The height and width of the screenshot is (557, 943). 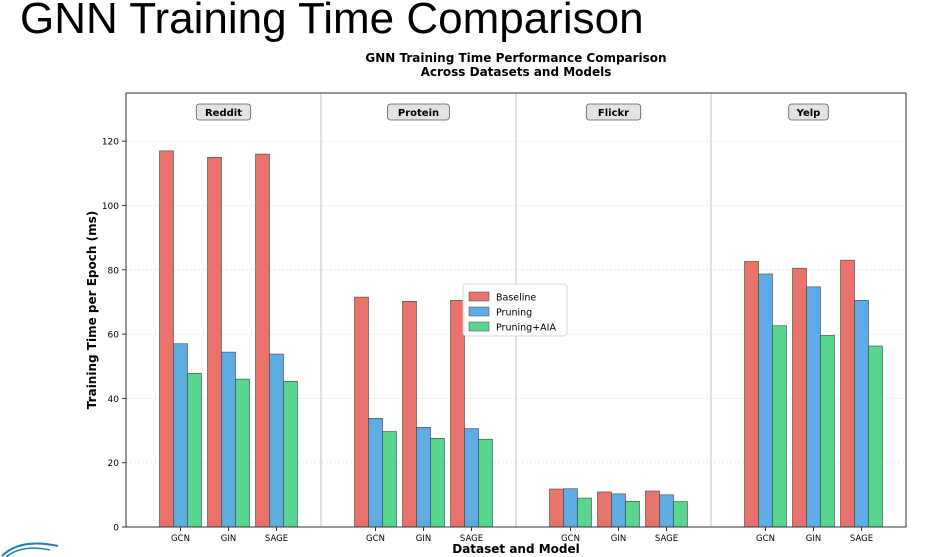 I want to click on group-labels: Reddit Protein Flickr Yelp, so click(x=512, y=112).